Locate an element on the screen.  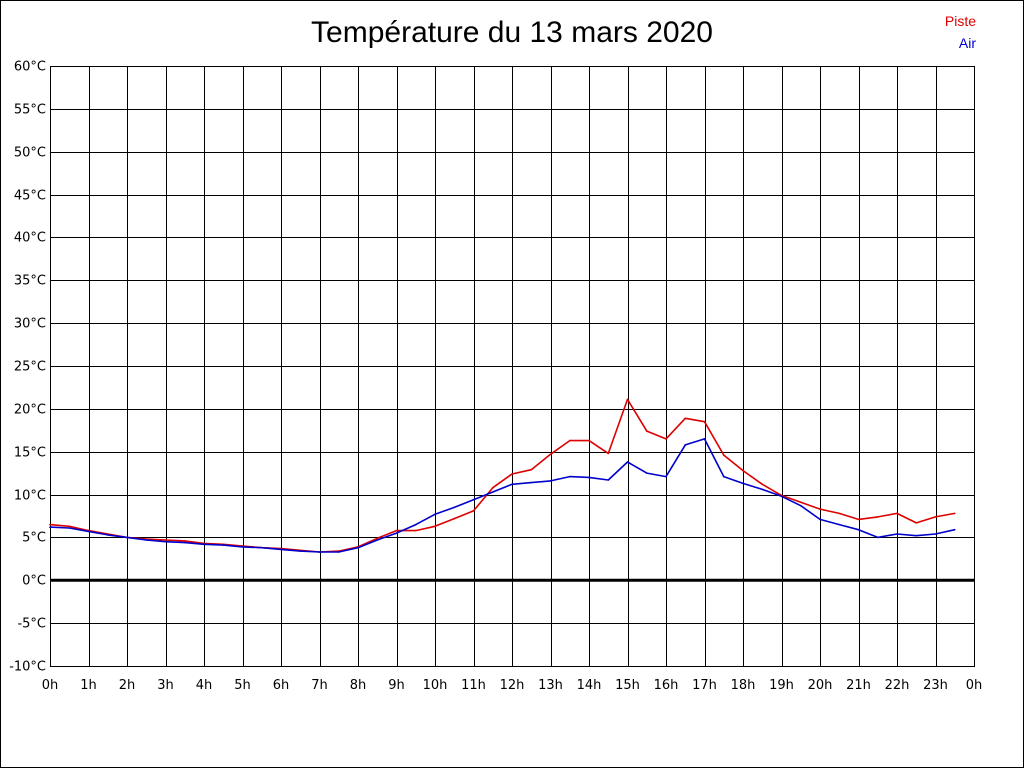
x-tick-label: 17h is located at coordinates (704, 685).